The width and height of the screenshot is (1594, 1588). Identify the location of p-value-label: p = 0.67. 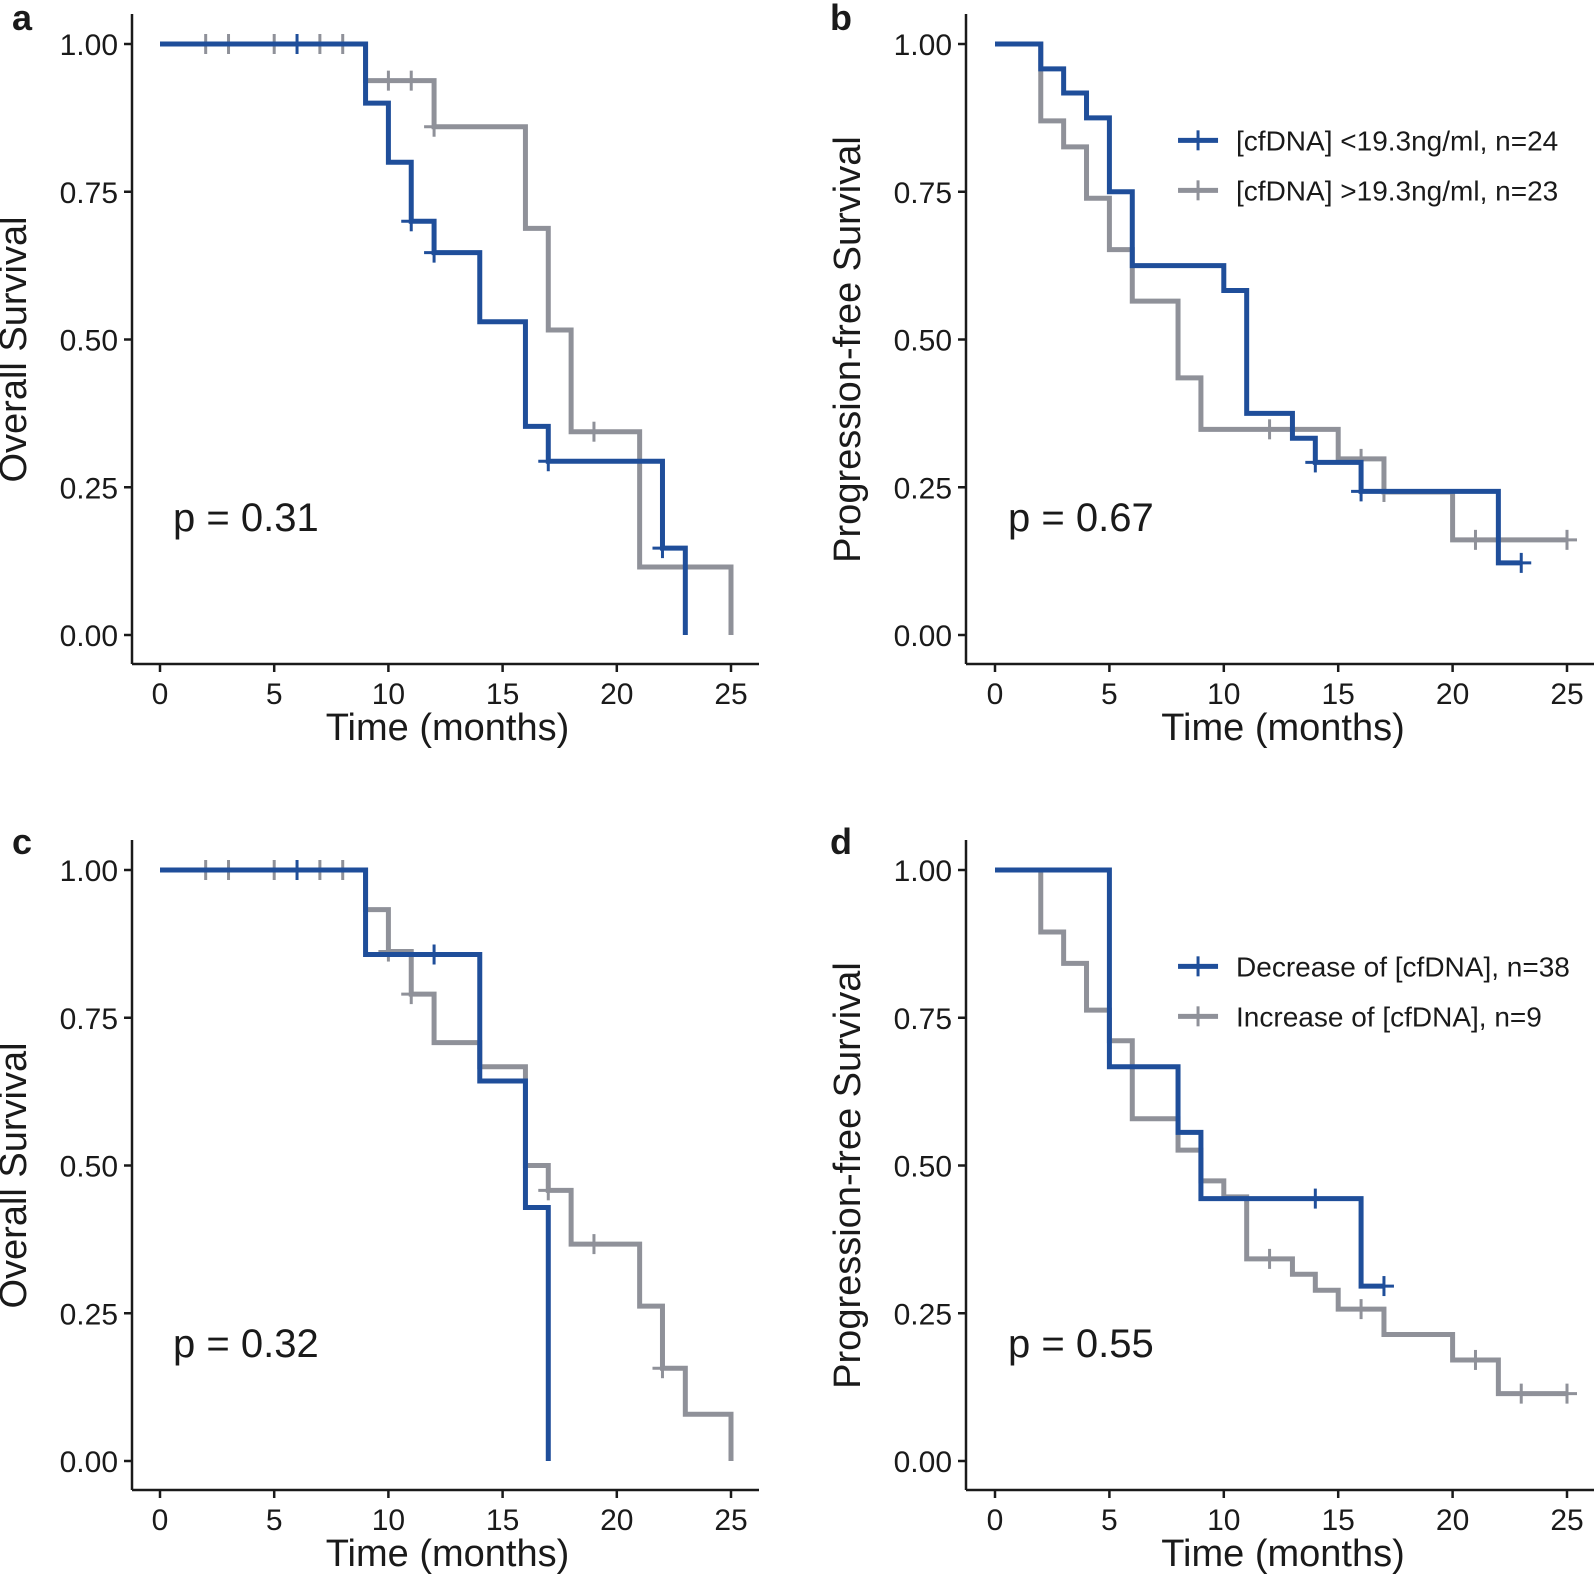
(1081, 518).